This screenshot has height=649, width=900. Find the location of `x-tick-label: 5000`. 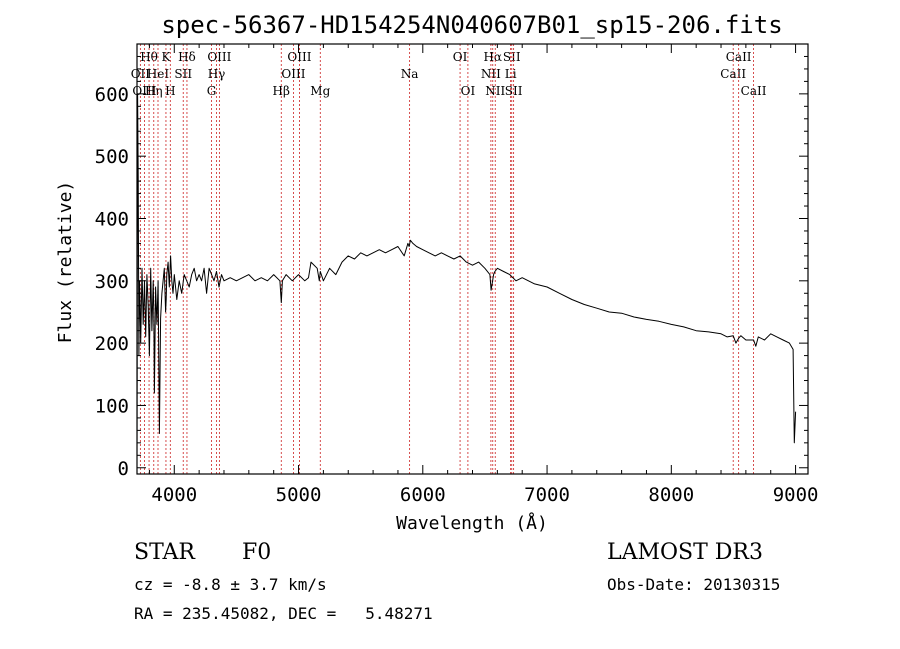

x-tick-label: 5000 is located at coordinates (299, 495).